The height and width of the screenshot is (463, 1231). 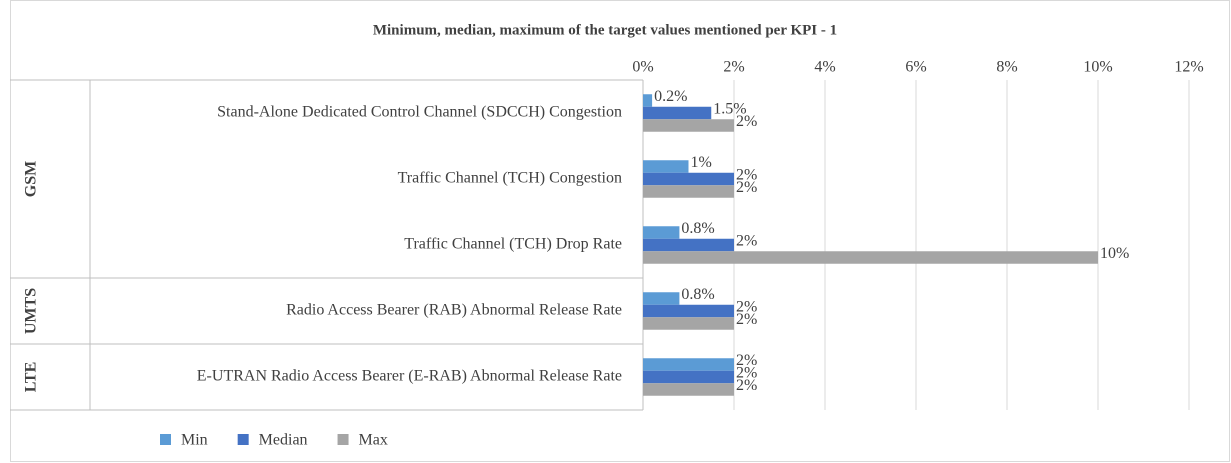 What do you see at coordinates (1188, 67) in the screenshot?
I see `x-tick-label: 12%` at bounding box center [1188, 67].